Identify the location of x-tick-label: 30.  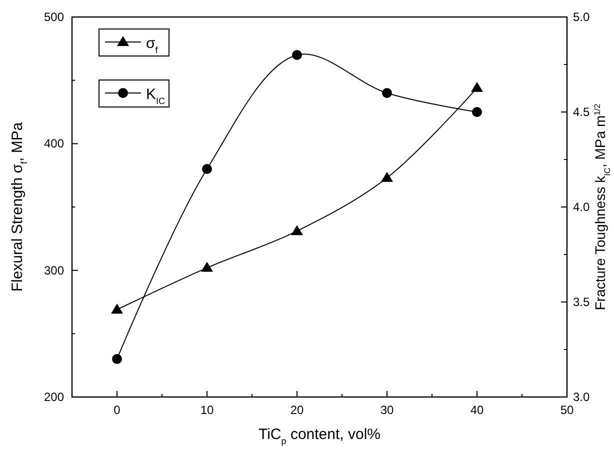
(387, 410).